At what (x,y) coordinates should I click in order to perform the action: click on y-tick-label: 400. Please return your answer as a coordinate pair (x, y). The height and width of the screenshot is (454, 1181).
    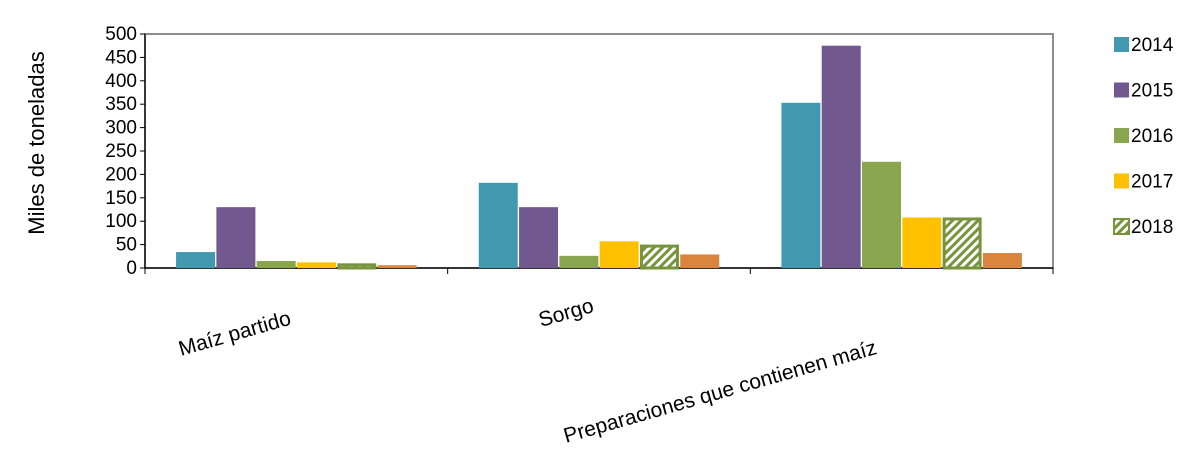
    Looking at the image, I should click on (121, 81).